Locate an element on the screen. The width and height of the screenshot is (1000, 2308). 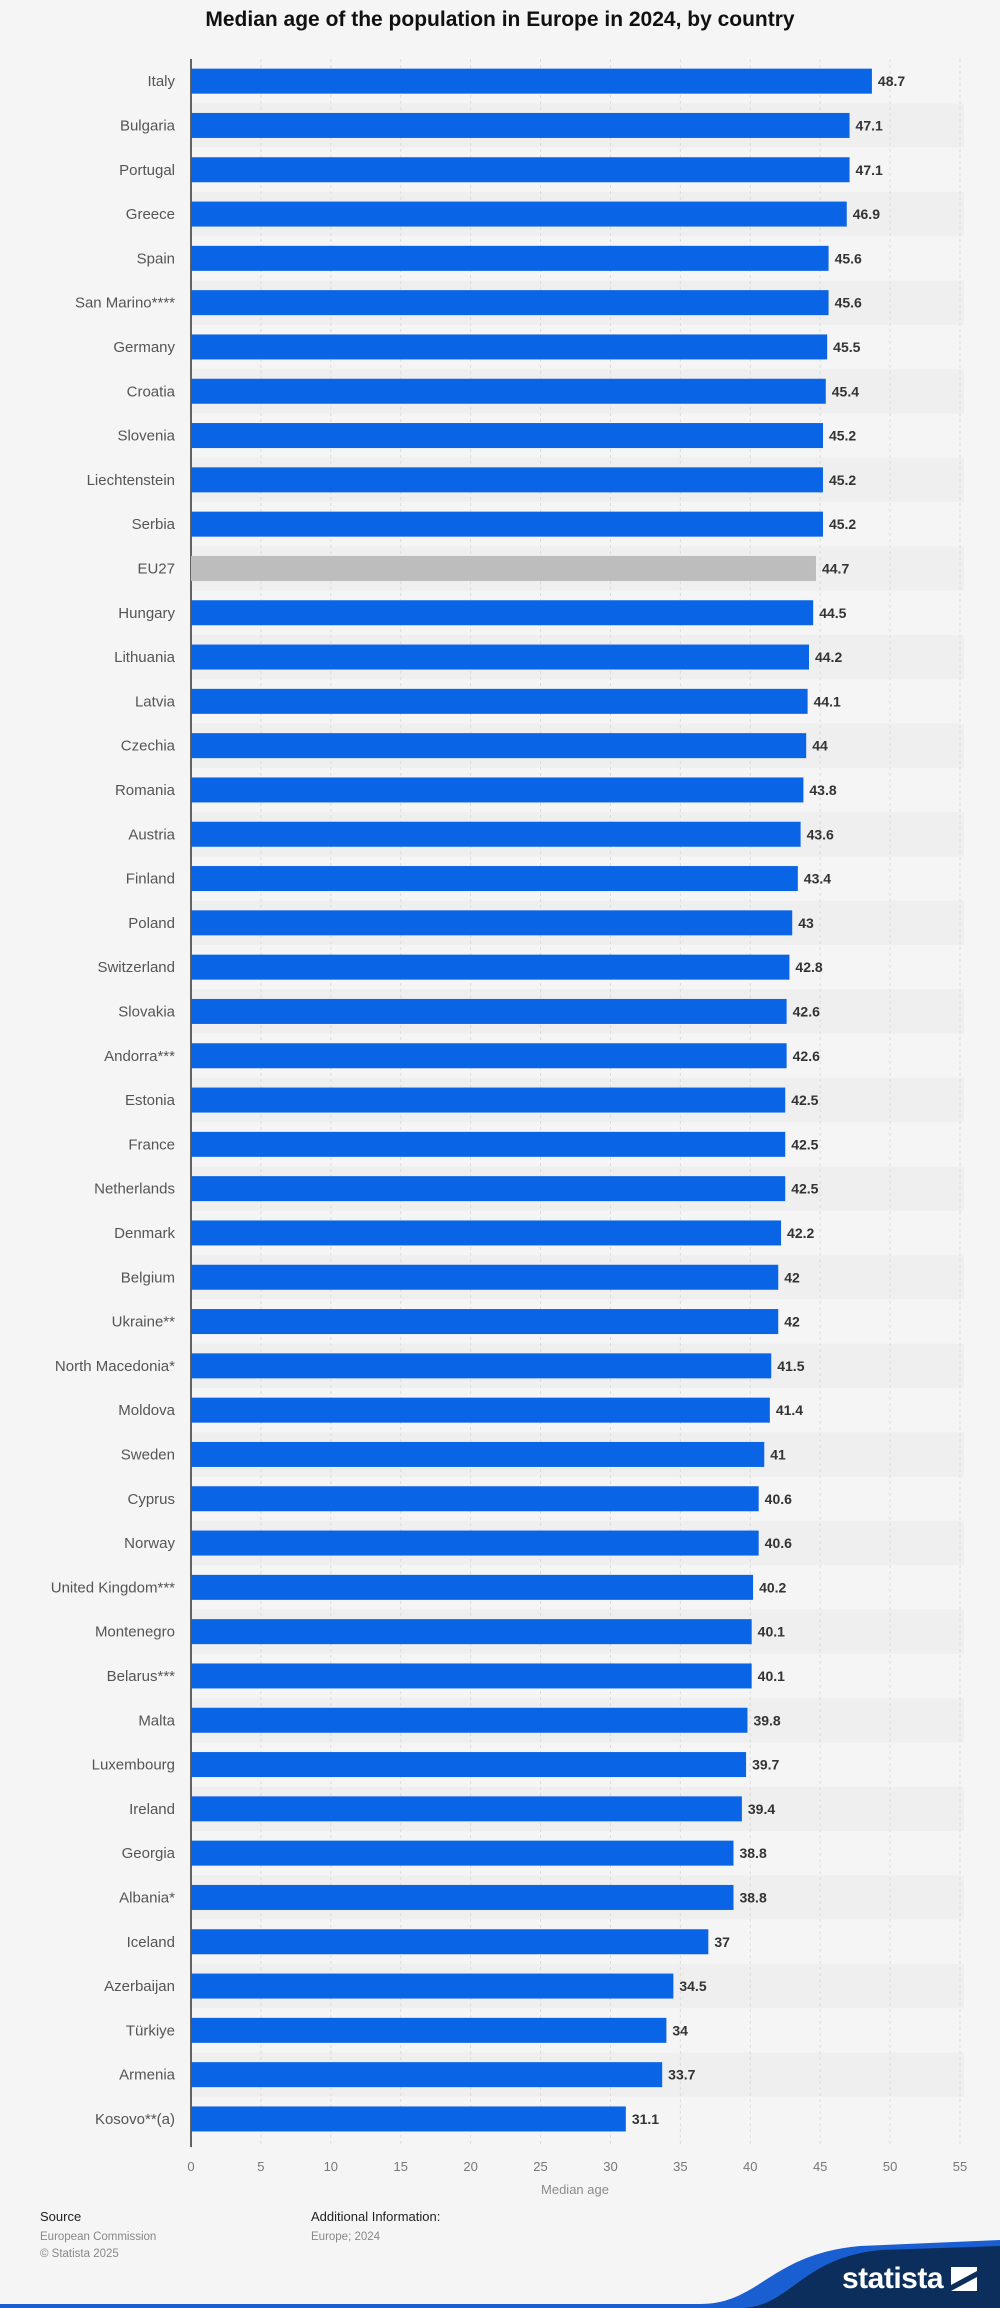
value-label: 44.5 is located at coordinates (832, 613).